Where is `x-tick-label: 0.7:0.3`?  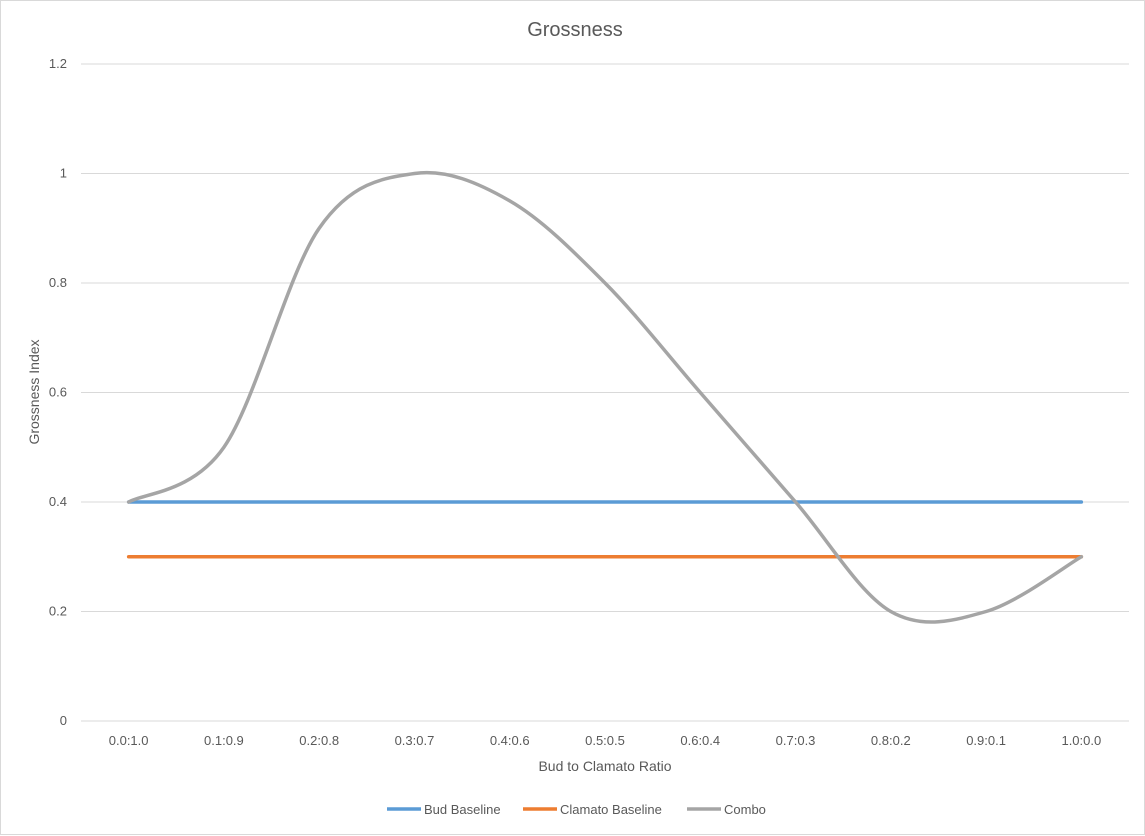
x-tick-label: 0.7:0.3 is located at coordinates (796, 740).